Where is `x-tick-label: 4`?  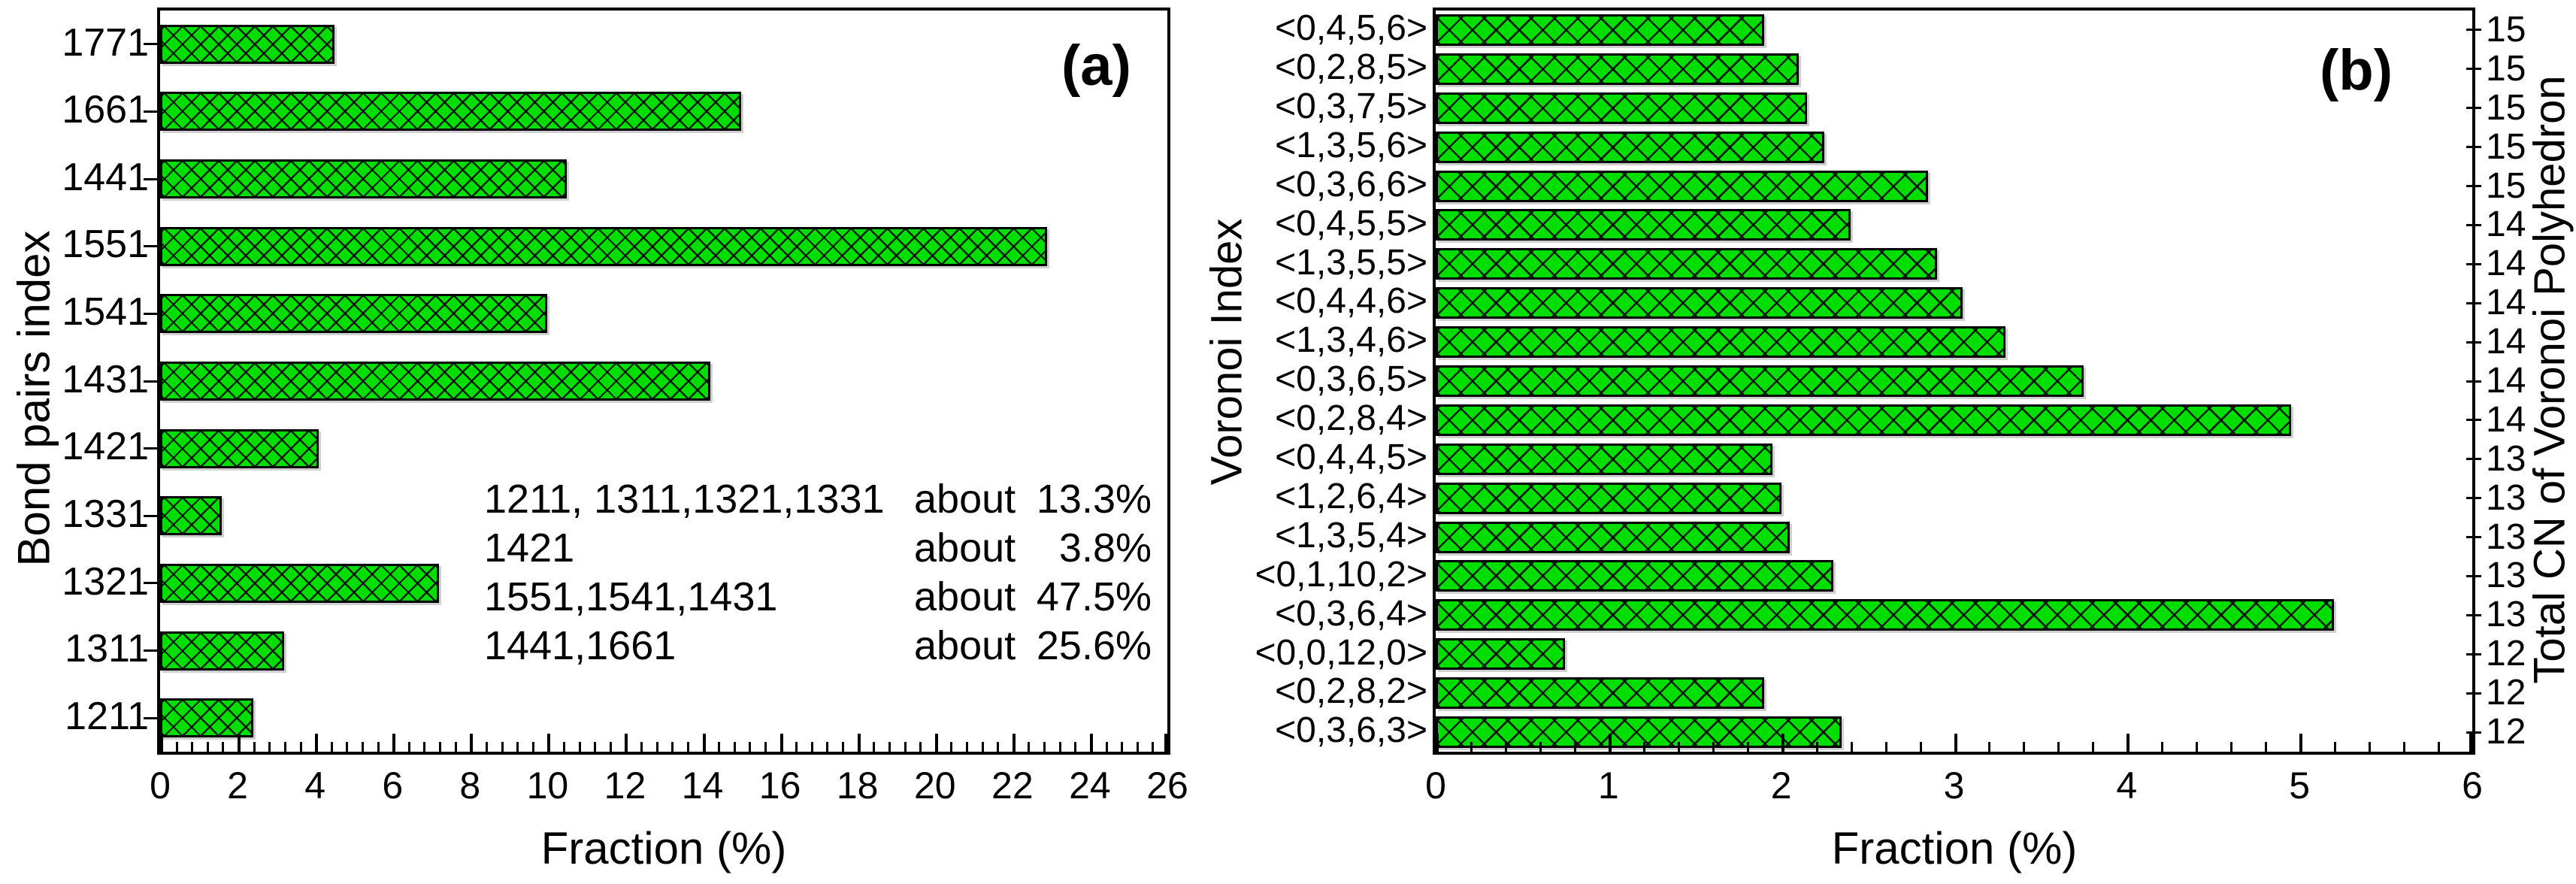 x-tick-label: 4 is located at coordinates (2127, 785).